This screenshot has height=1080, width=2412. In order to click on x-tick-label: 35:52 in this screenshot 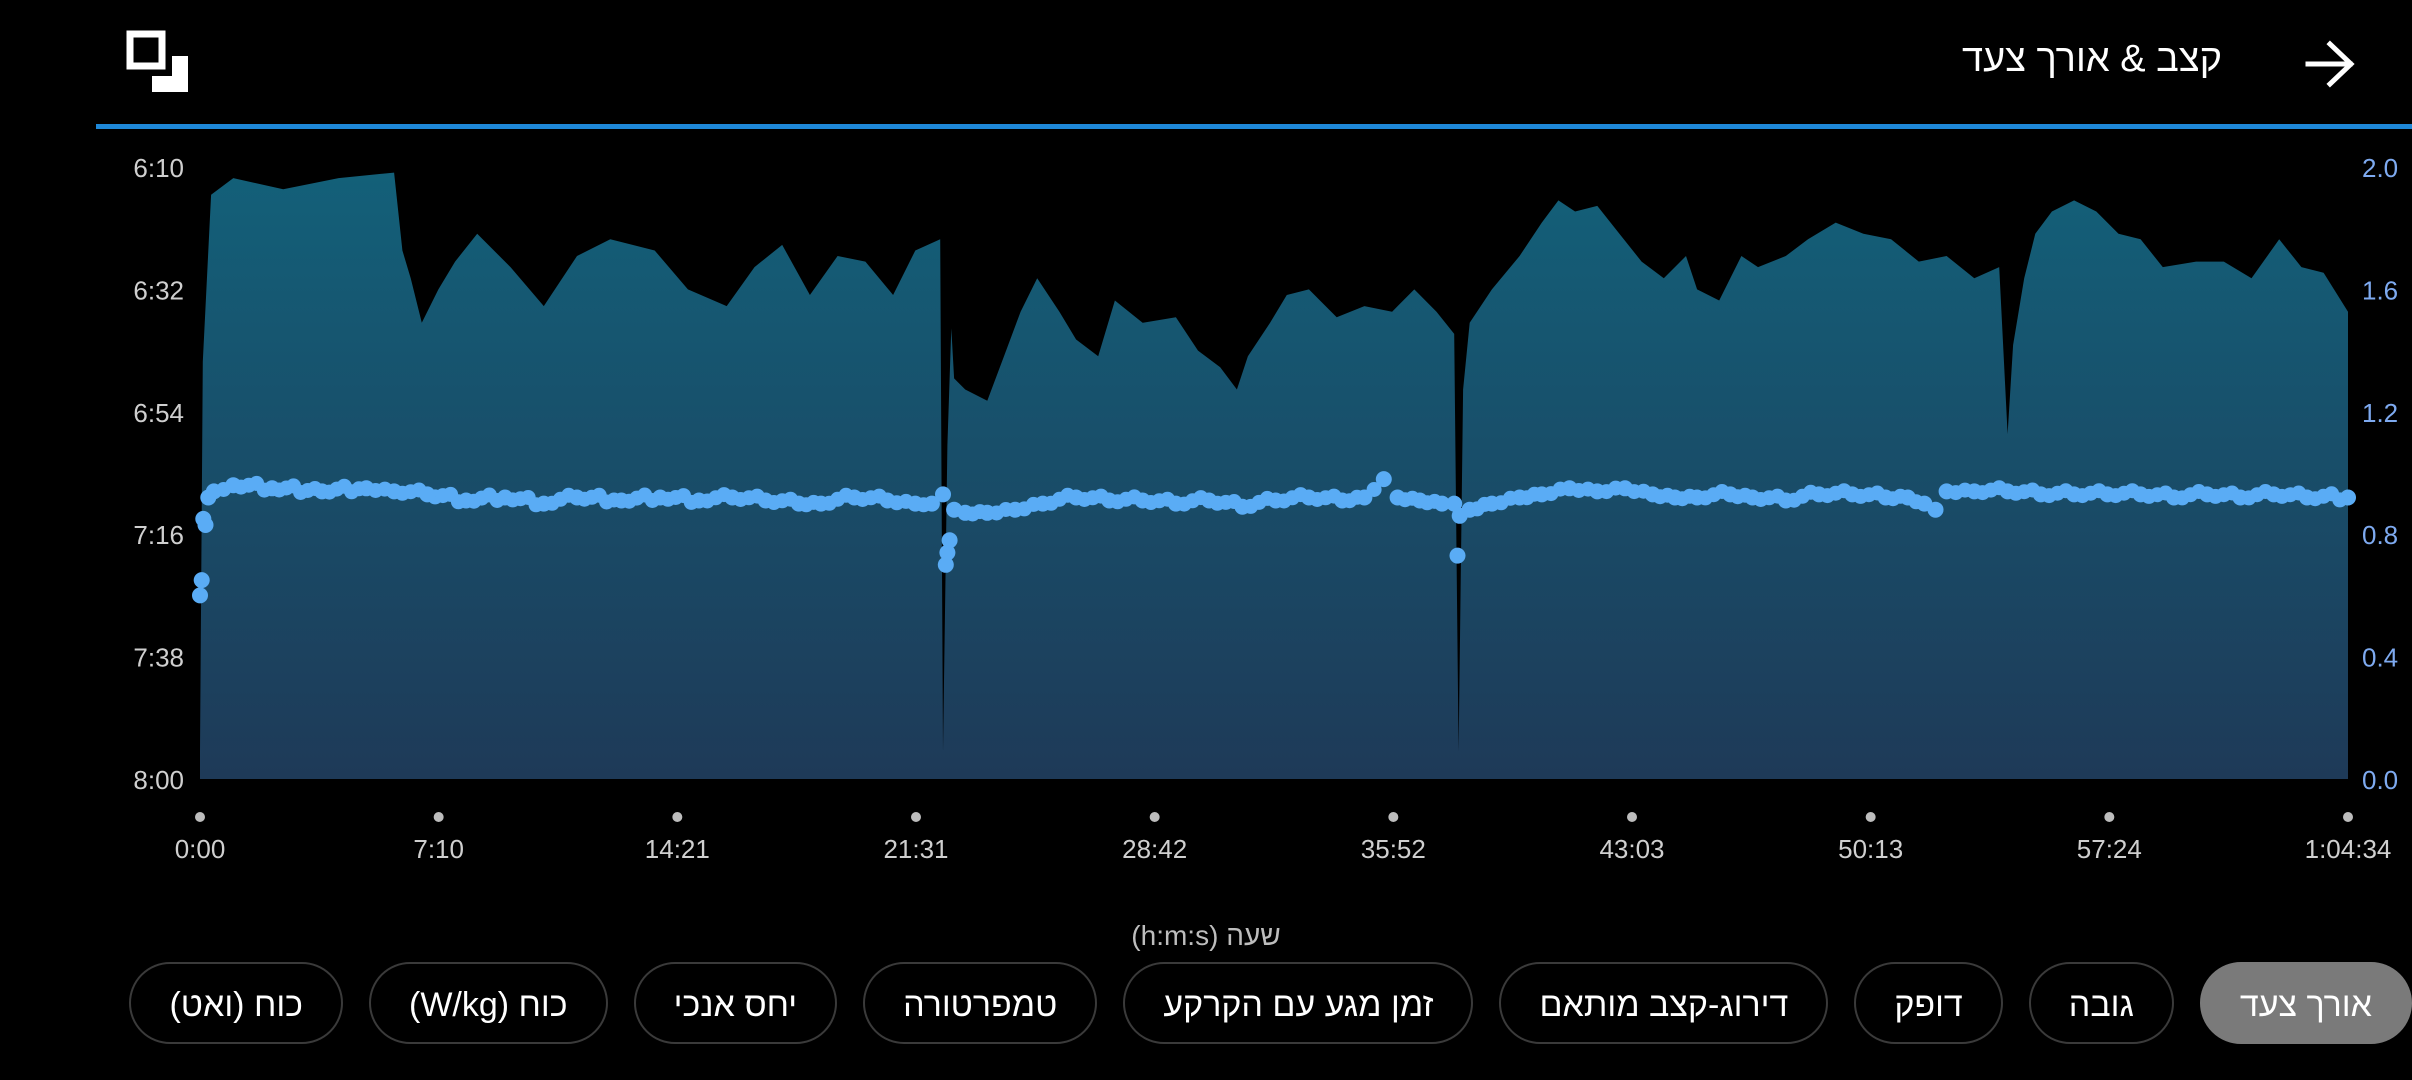, I will do `click(1393, 849)`.